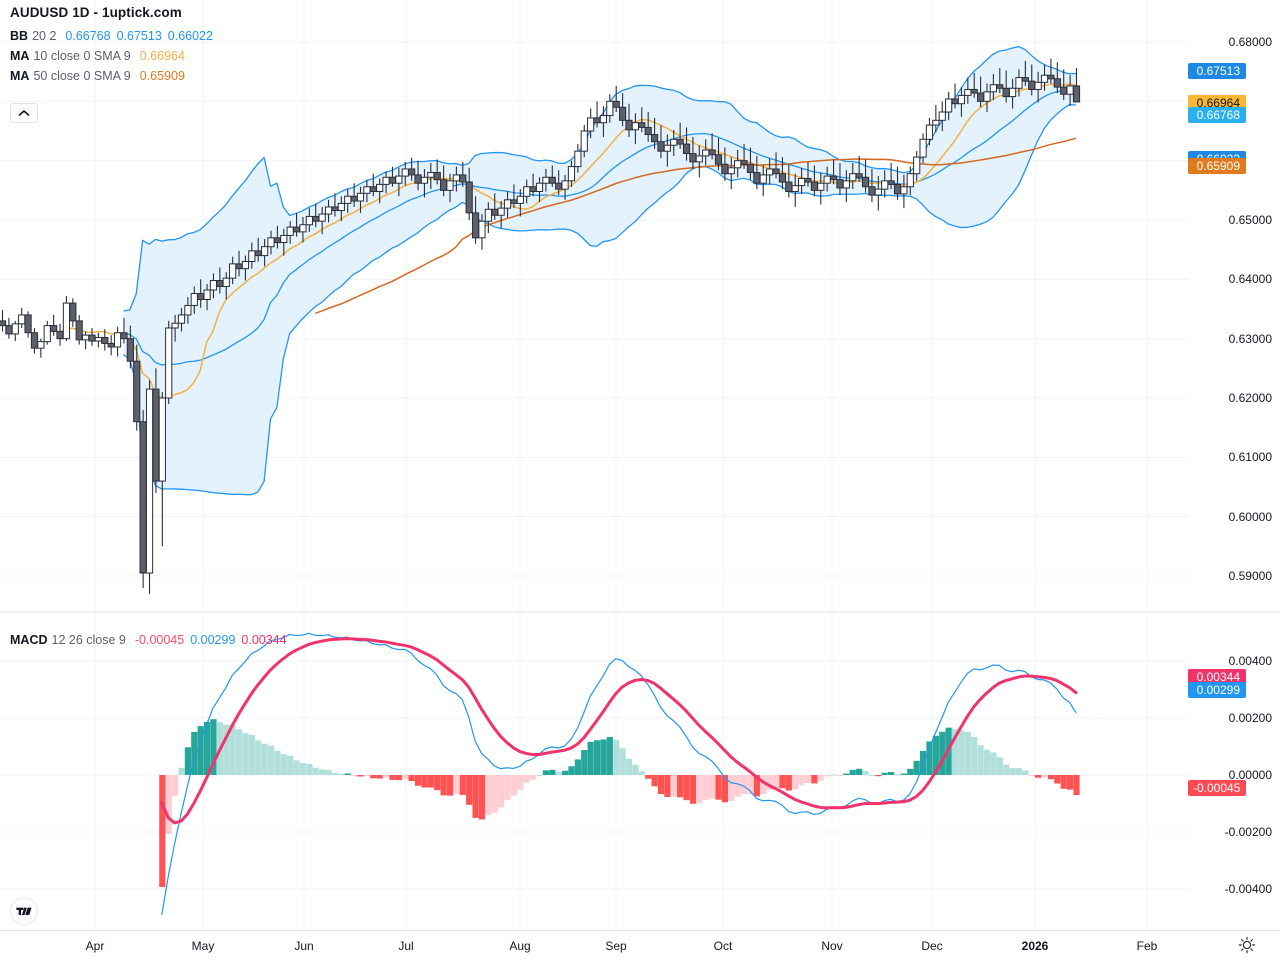  What do you see at coordinates (24, 911) in the screenshot?
I see `tradingview-logo` at bounding box center [24, 911].